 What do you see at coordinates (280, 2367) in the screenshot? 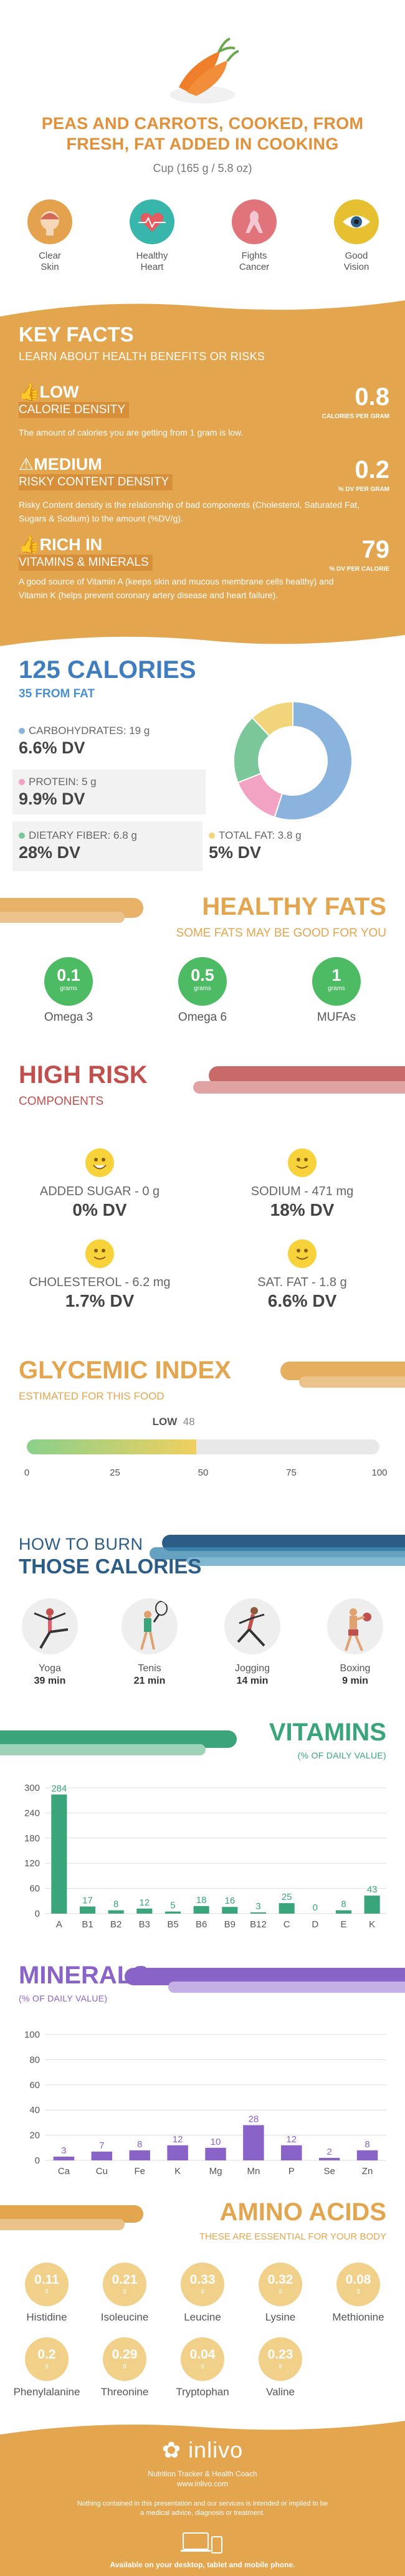
I see `amino-valine: 0.23 g Valine` at bounding box center [280, 2367].